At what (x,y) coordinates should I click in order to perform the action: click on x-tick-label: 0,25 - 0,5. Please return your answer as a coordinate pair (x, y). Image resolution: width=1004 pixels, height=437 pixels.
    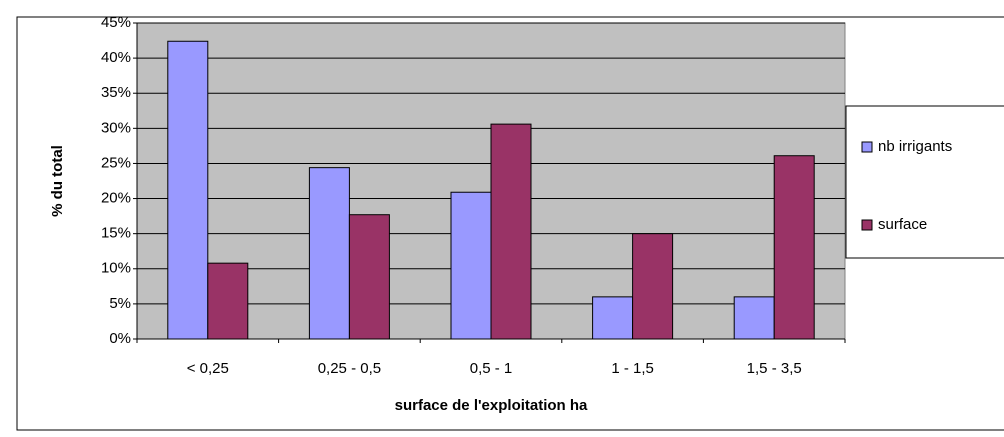
    Looking at the image, I should click on (349, 368).